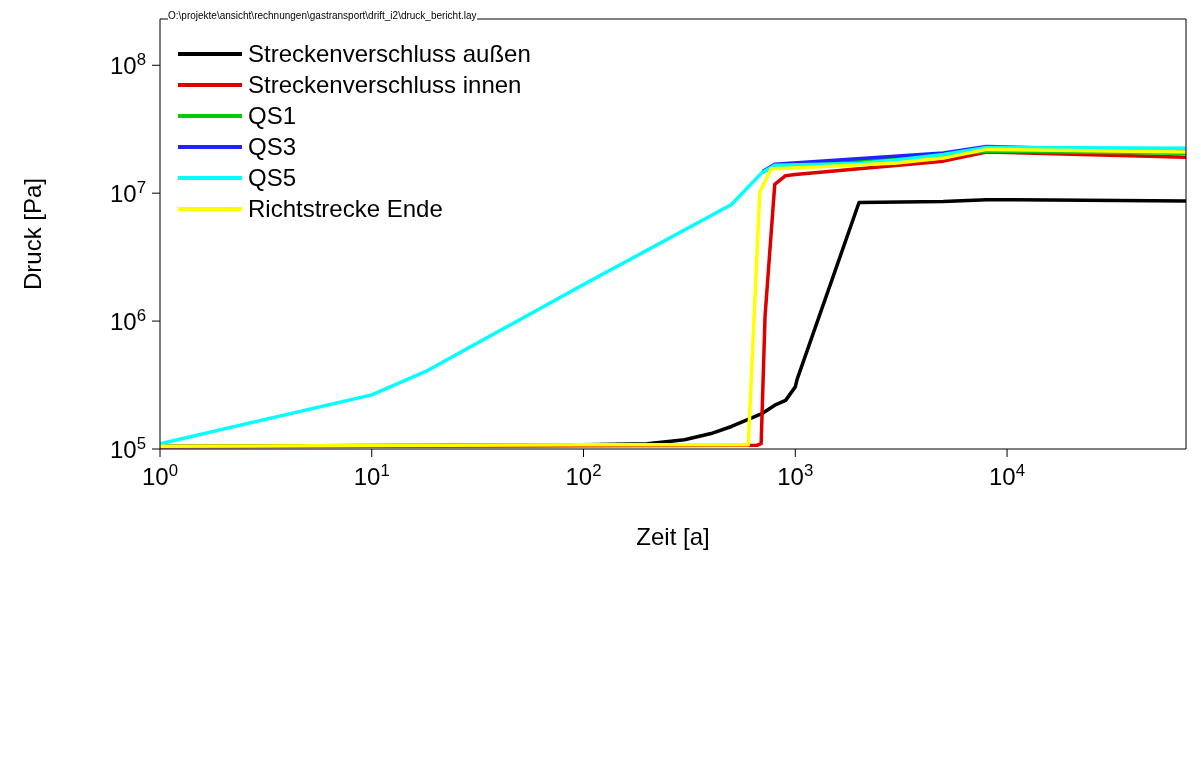  Describe the element at coordinates (1007, 475) in the screenshot. I see `x-tick-label: 10$^{4}$` at that location.